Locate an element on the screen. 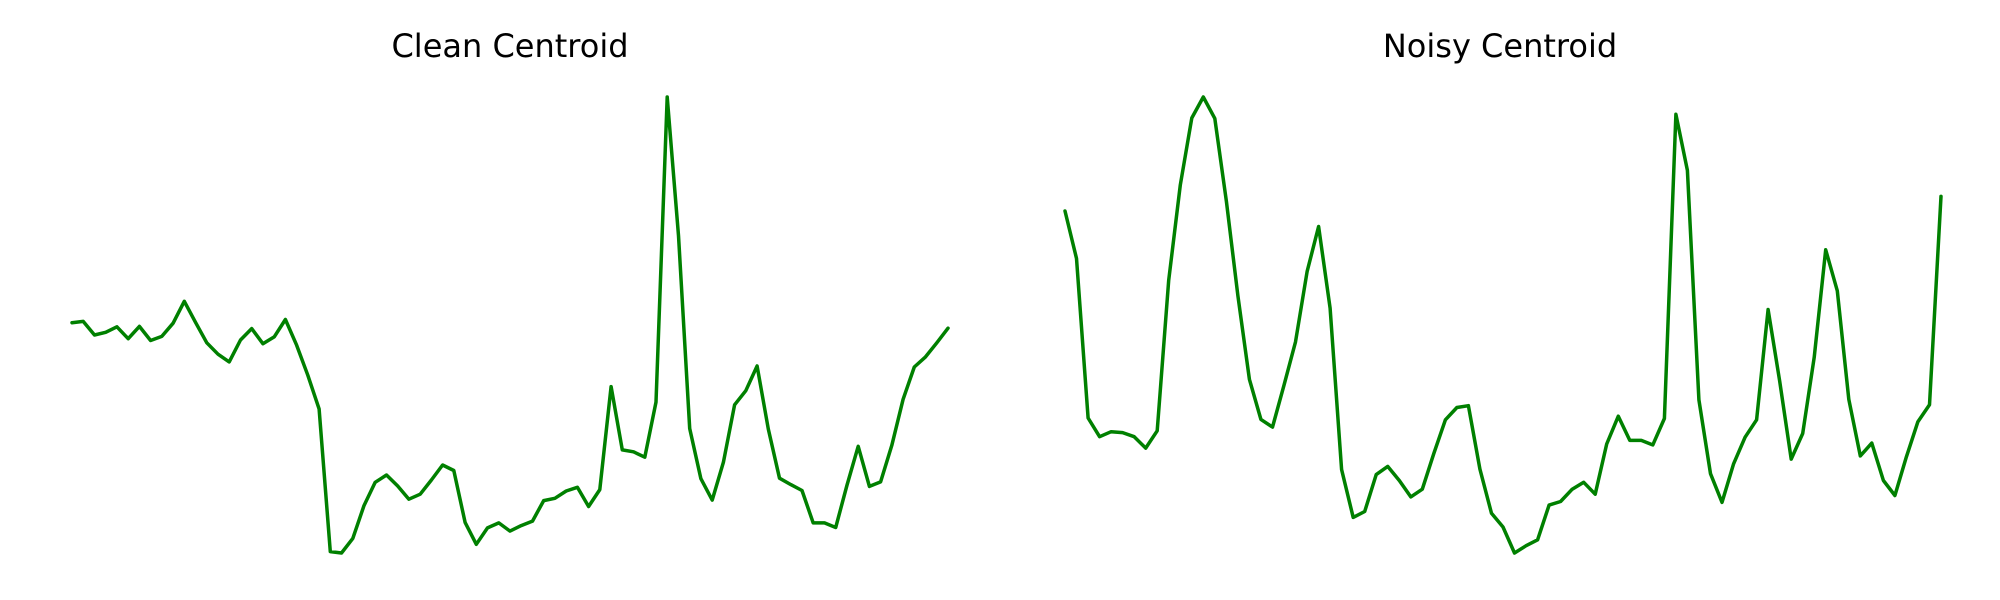 The width and height of the screenshot is (2000, 600). chart-title-noisy-centroid: Noisy Centroid is located at coordinates (1500, 46).